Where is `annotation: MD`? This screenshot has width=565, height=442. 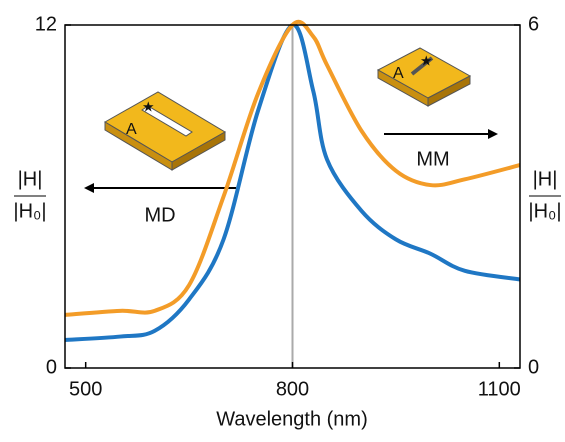 annotation: MD is located at coordinates (159, 215).